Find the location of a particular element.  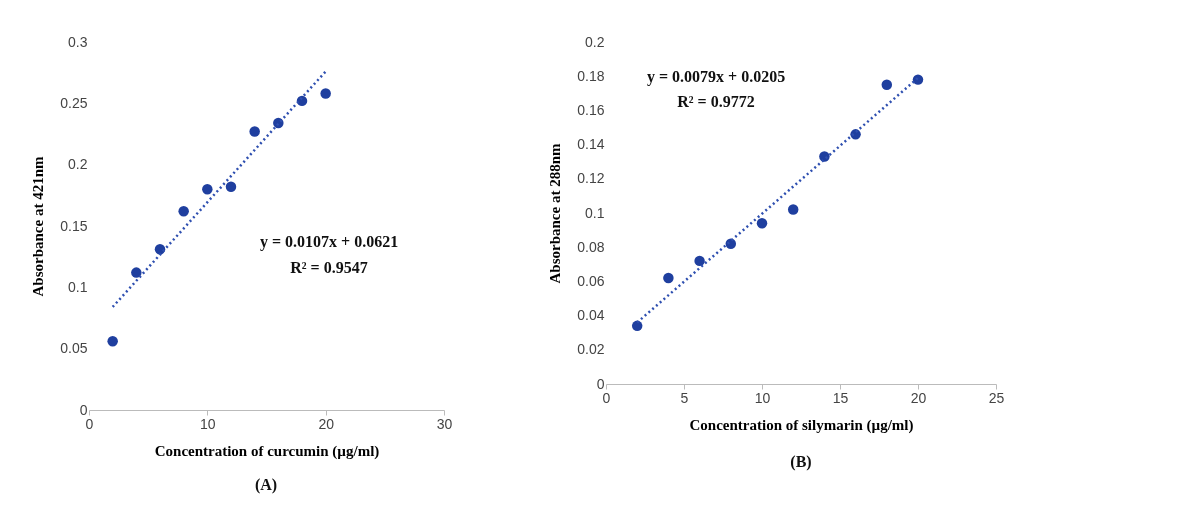

y-tick-label: 0.18 is located at coordinates (591, 75).